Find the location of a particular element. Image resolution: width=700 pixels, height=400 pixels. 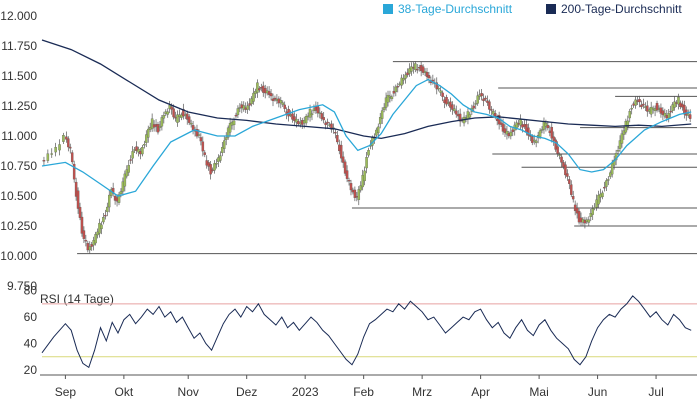

legend-ma38: 38-Tage-Durchschnitt is located at coordinates (447, 9).